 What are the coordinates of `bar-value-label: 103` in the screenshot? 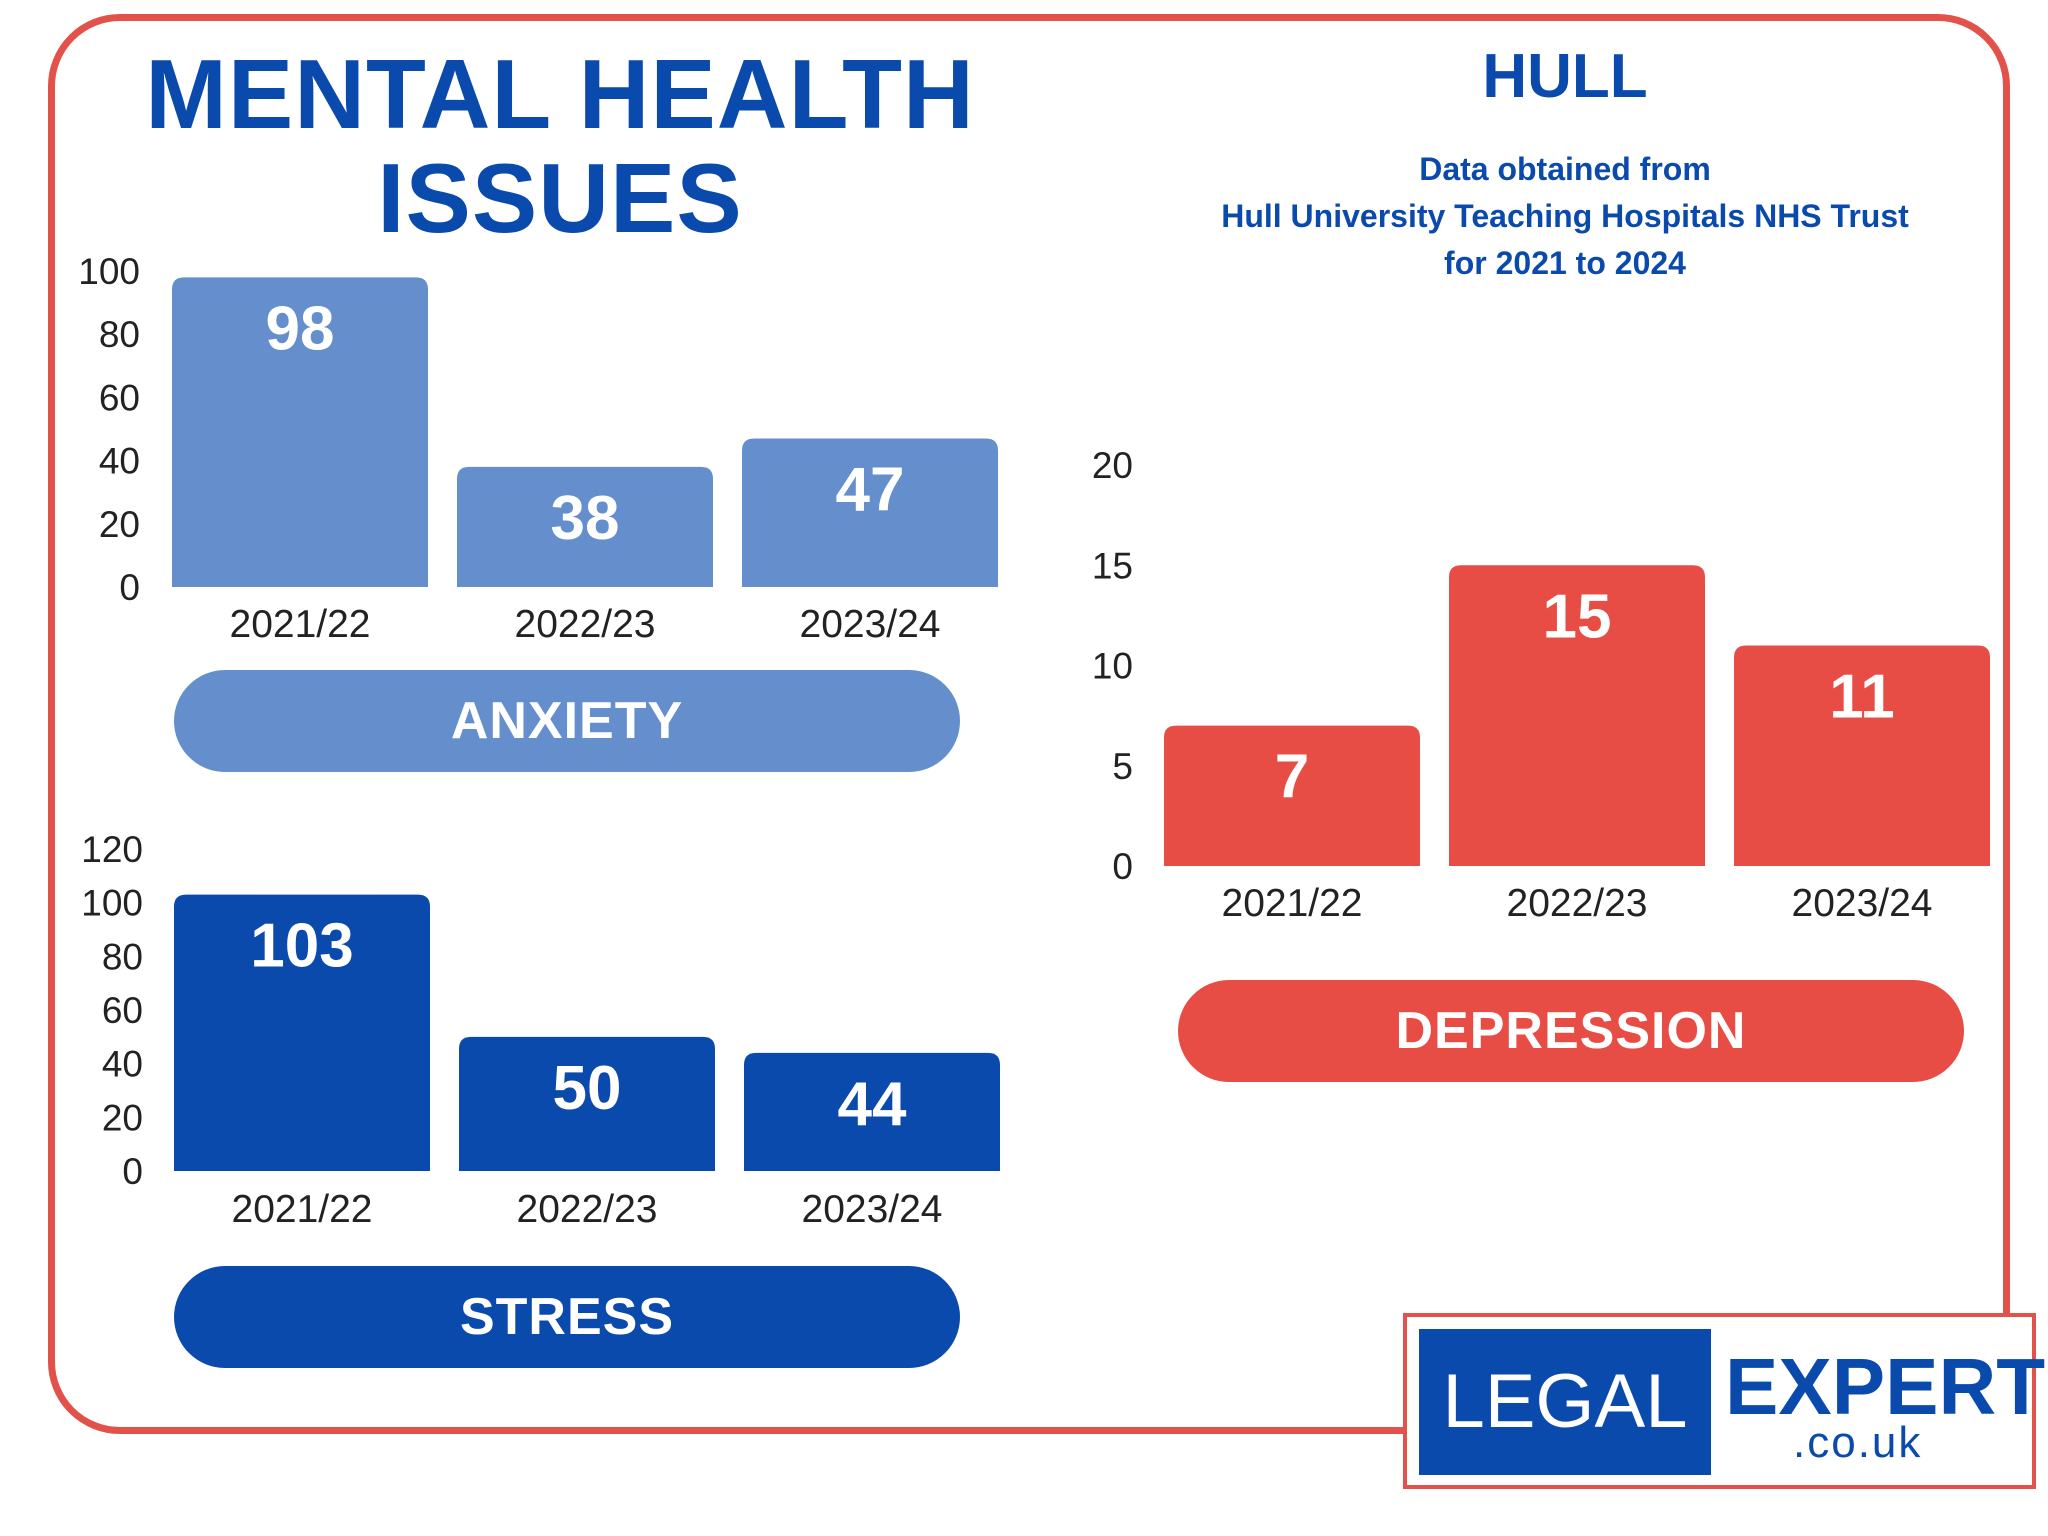 It's located at (301, 946).